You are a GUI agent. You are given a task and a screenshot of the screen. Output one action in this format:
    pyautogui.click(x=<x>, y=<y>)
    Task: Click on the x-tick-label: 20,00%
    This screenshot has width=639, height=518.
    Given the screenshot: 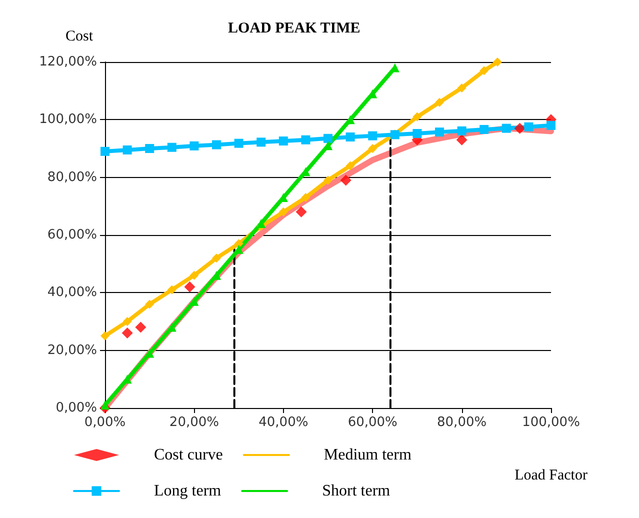 What is the action you would take?
    pyautogui.click(x=194, y=422)
    